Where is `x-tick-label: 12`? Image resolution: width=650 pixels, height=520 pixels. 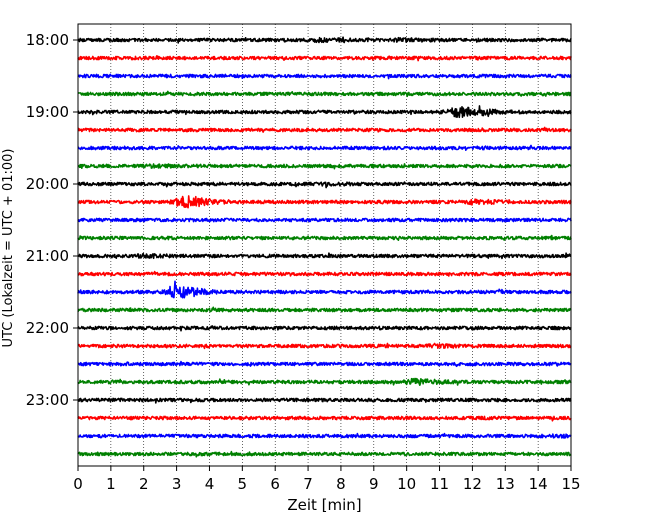
x-tick-label: 12 is located at coordinates (472, 484).